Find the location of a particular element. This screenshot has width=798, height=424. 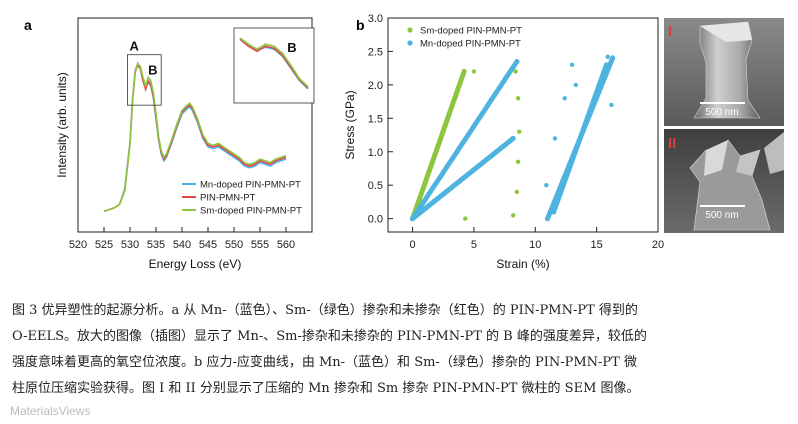

sem-2-scale-label: 500 nm is located at coordinates (721, 215).